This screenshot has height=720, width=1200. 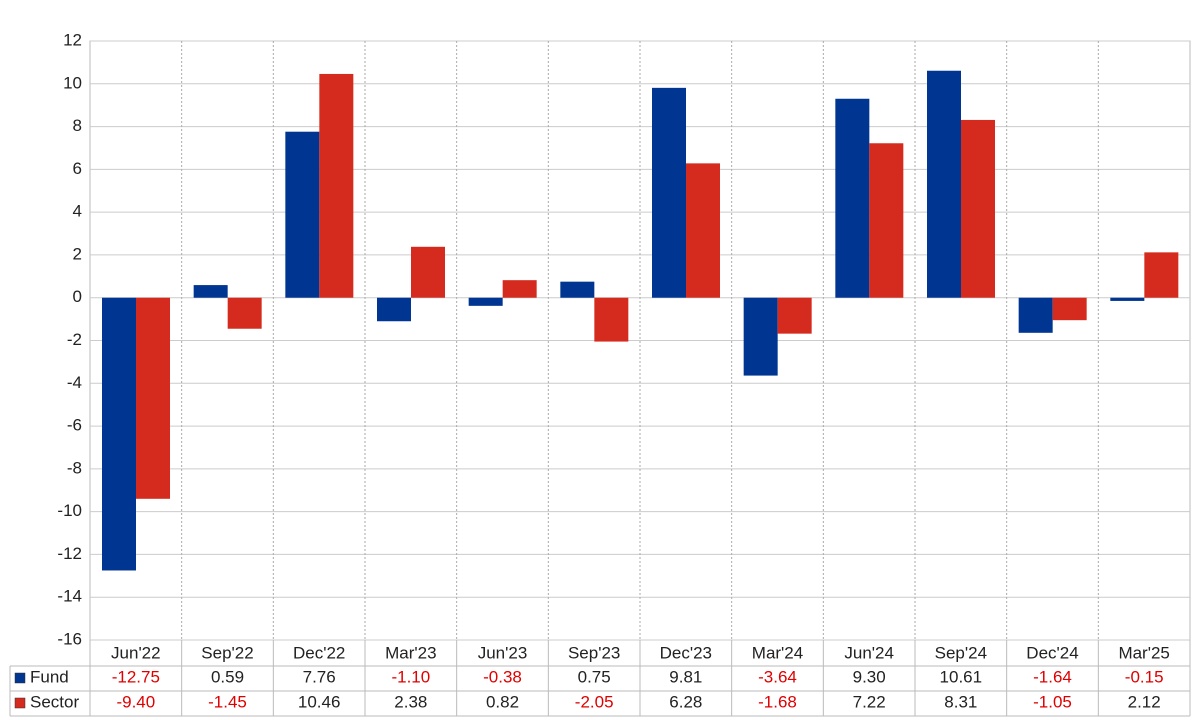 I want to click on y-tick-label: 4, so click(x=77, y=211).